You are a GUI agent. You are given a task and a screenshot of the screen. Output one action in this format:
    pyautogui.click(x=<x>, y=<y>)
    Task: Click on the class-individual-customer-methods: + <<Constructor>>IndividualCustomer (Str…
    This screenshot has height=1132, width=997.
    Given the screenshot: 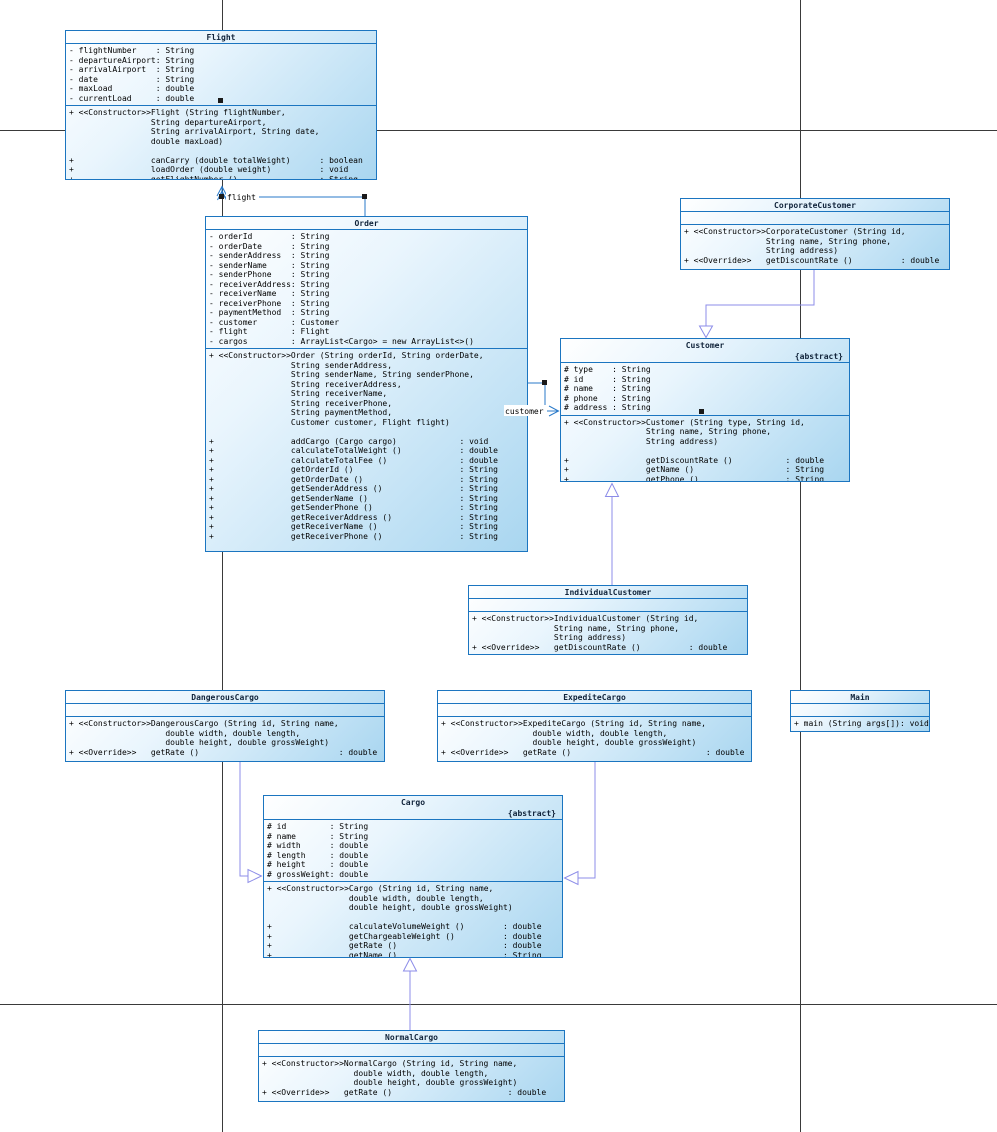 What is the action you would take?
    pyautogui.click(x=608, y=632)
    